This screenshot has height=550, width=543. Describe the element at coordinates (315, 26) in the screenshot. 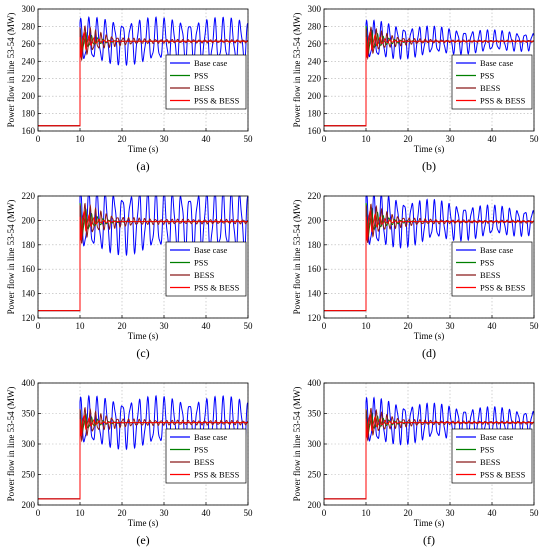

I see `y-tick-label: 280` at that location.